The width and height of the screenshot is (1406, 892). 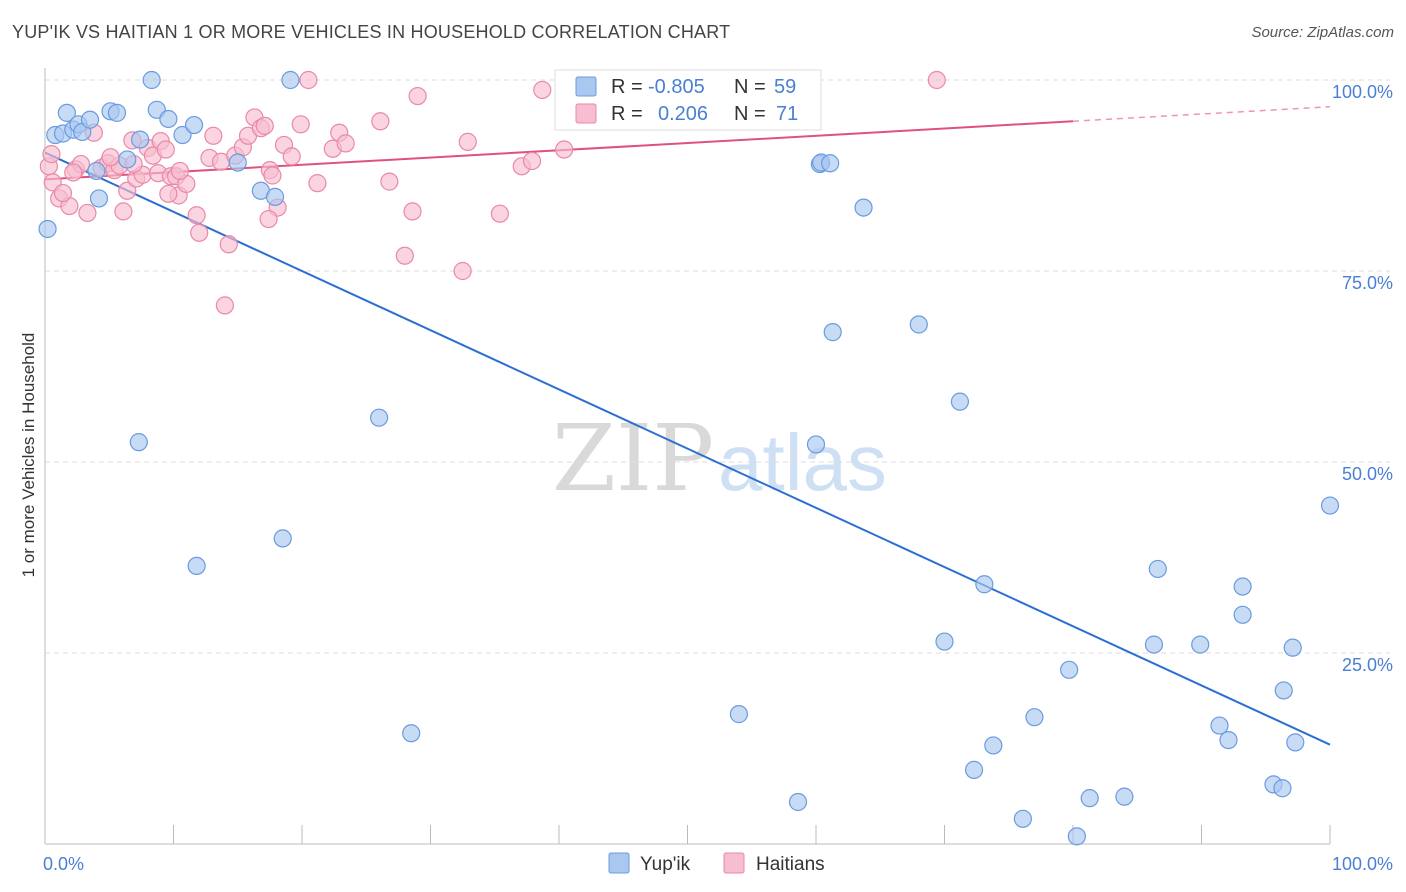 What do you see at coordinates (716, 863) in the screenshot?
I see `series-legend: Yup'ik Haitians` at bounding box center [716, 863].